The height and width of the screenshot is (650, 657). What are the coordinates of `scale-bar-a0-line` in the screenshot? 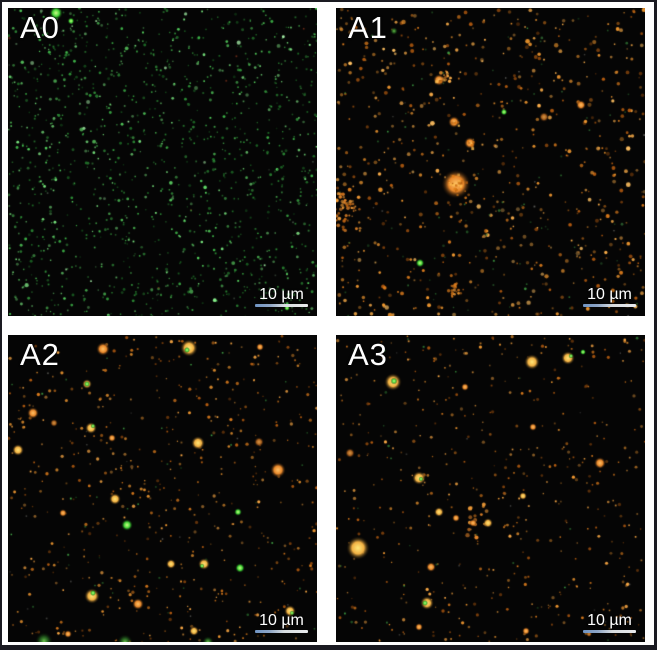 It's located at (281, 305).